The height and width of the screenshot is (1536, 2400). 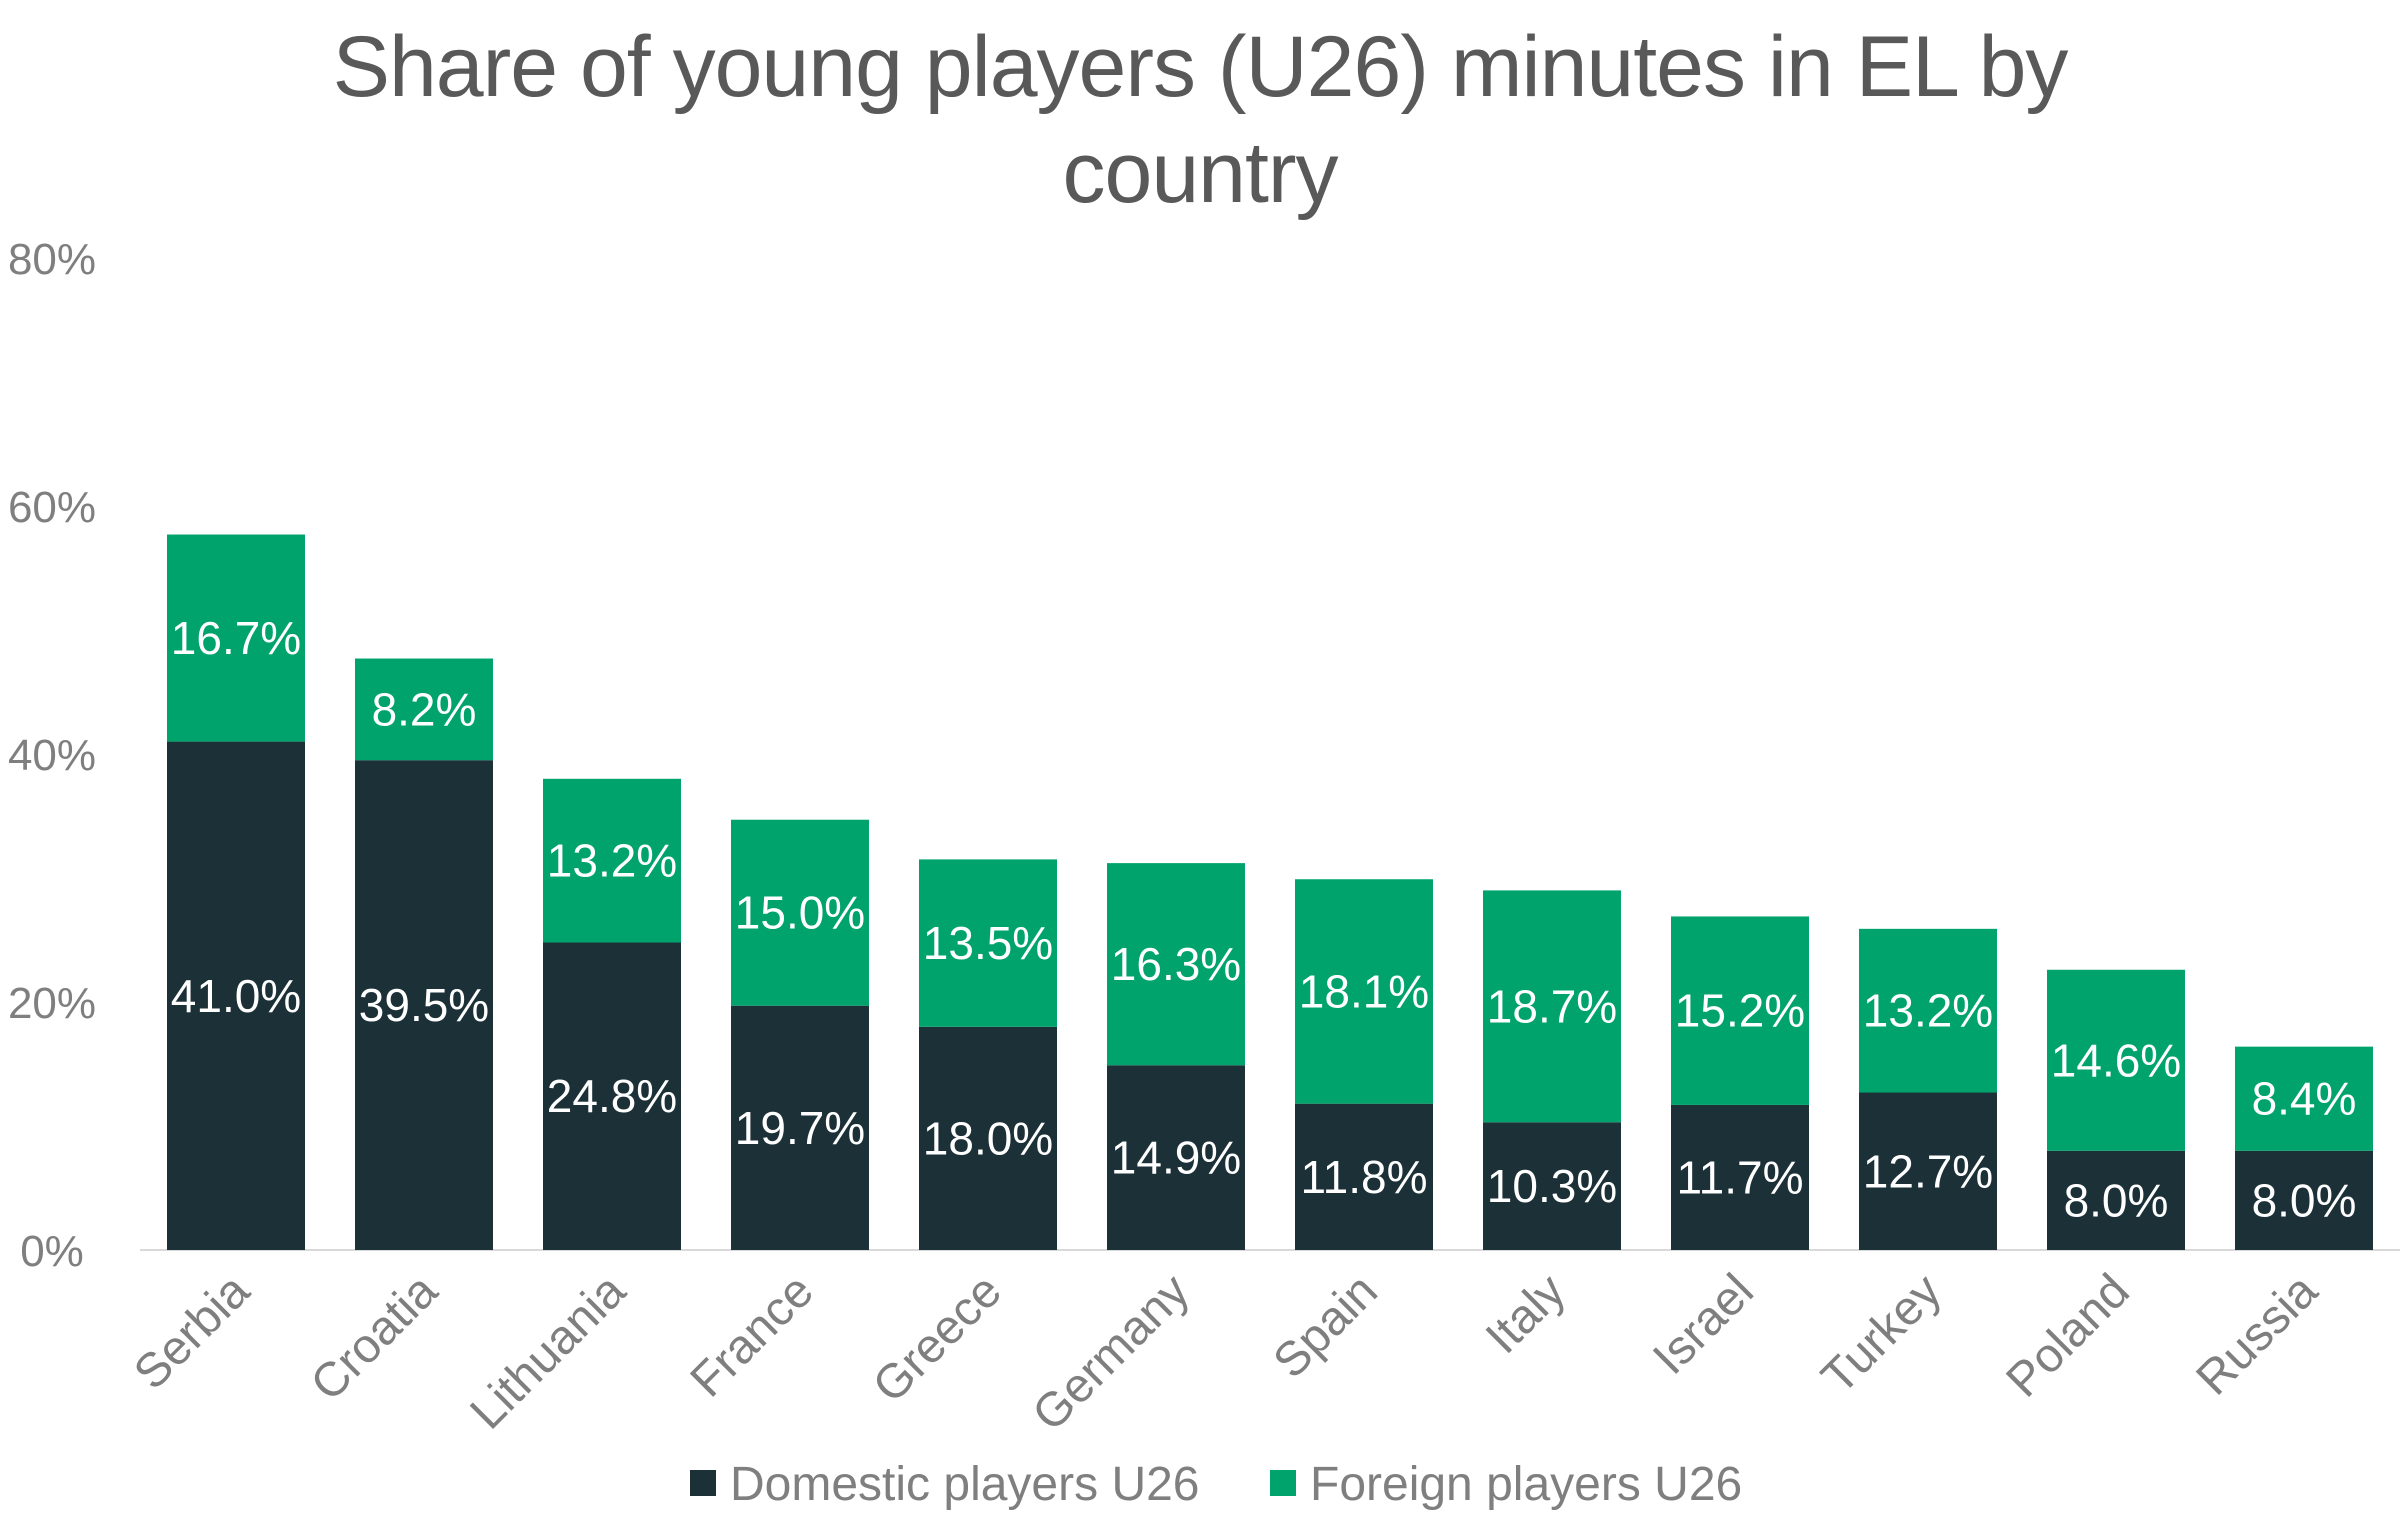 I want to click on y-tick-label: 40%, so click(x=52, y=755).